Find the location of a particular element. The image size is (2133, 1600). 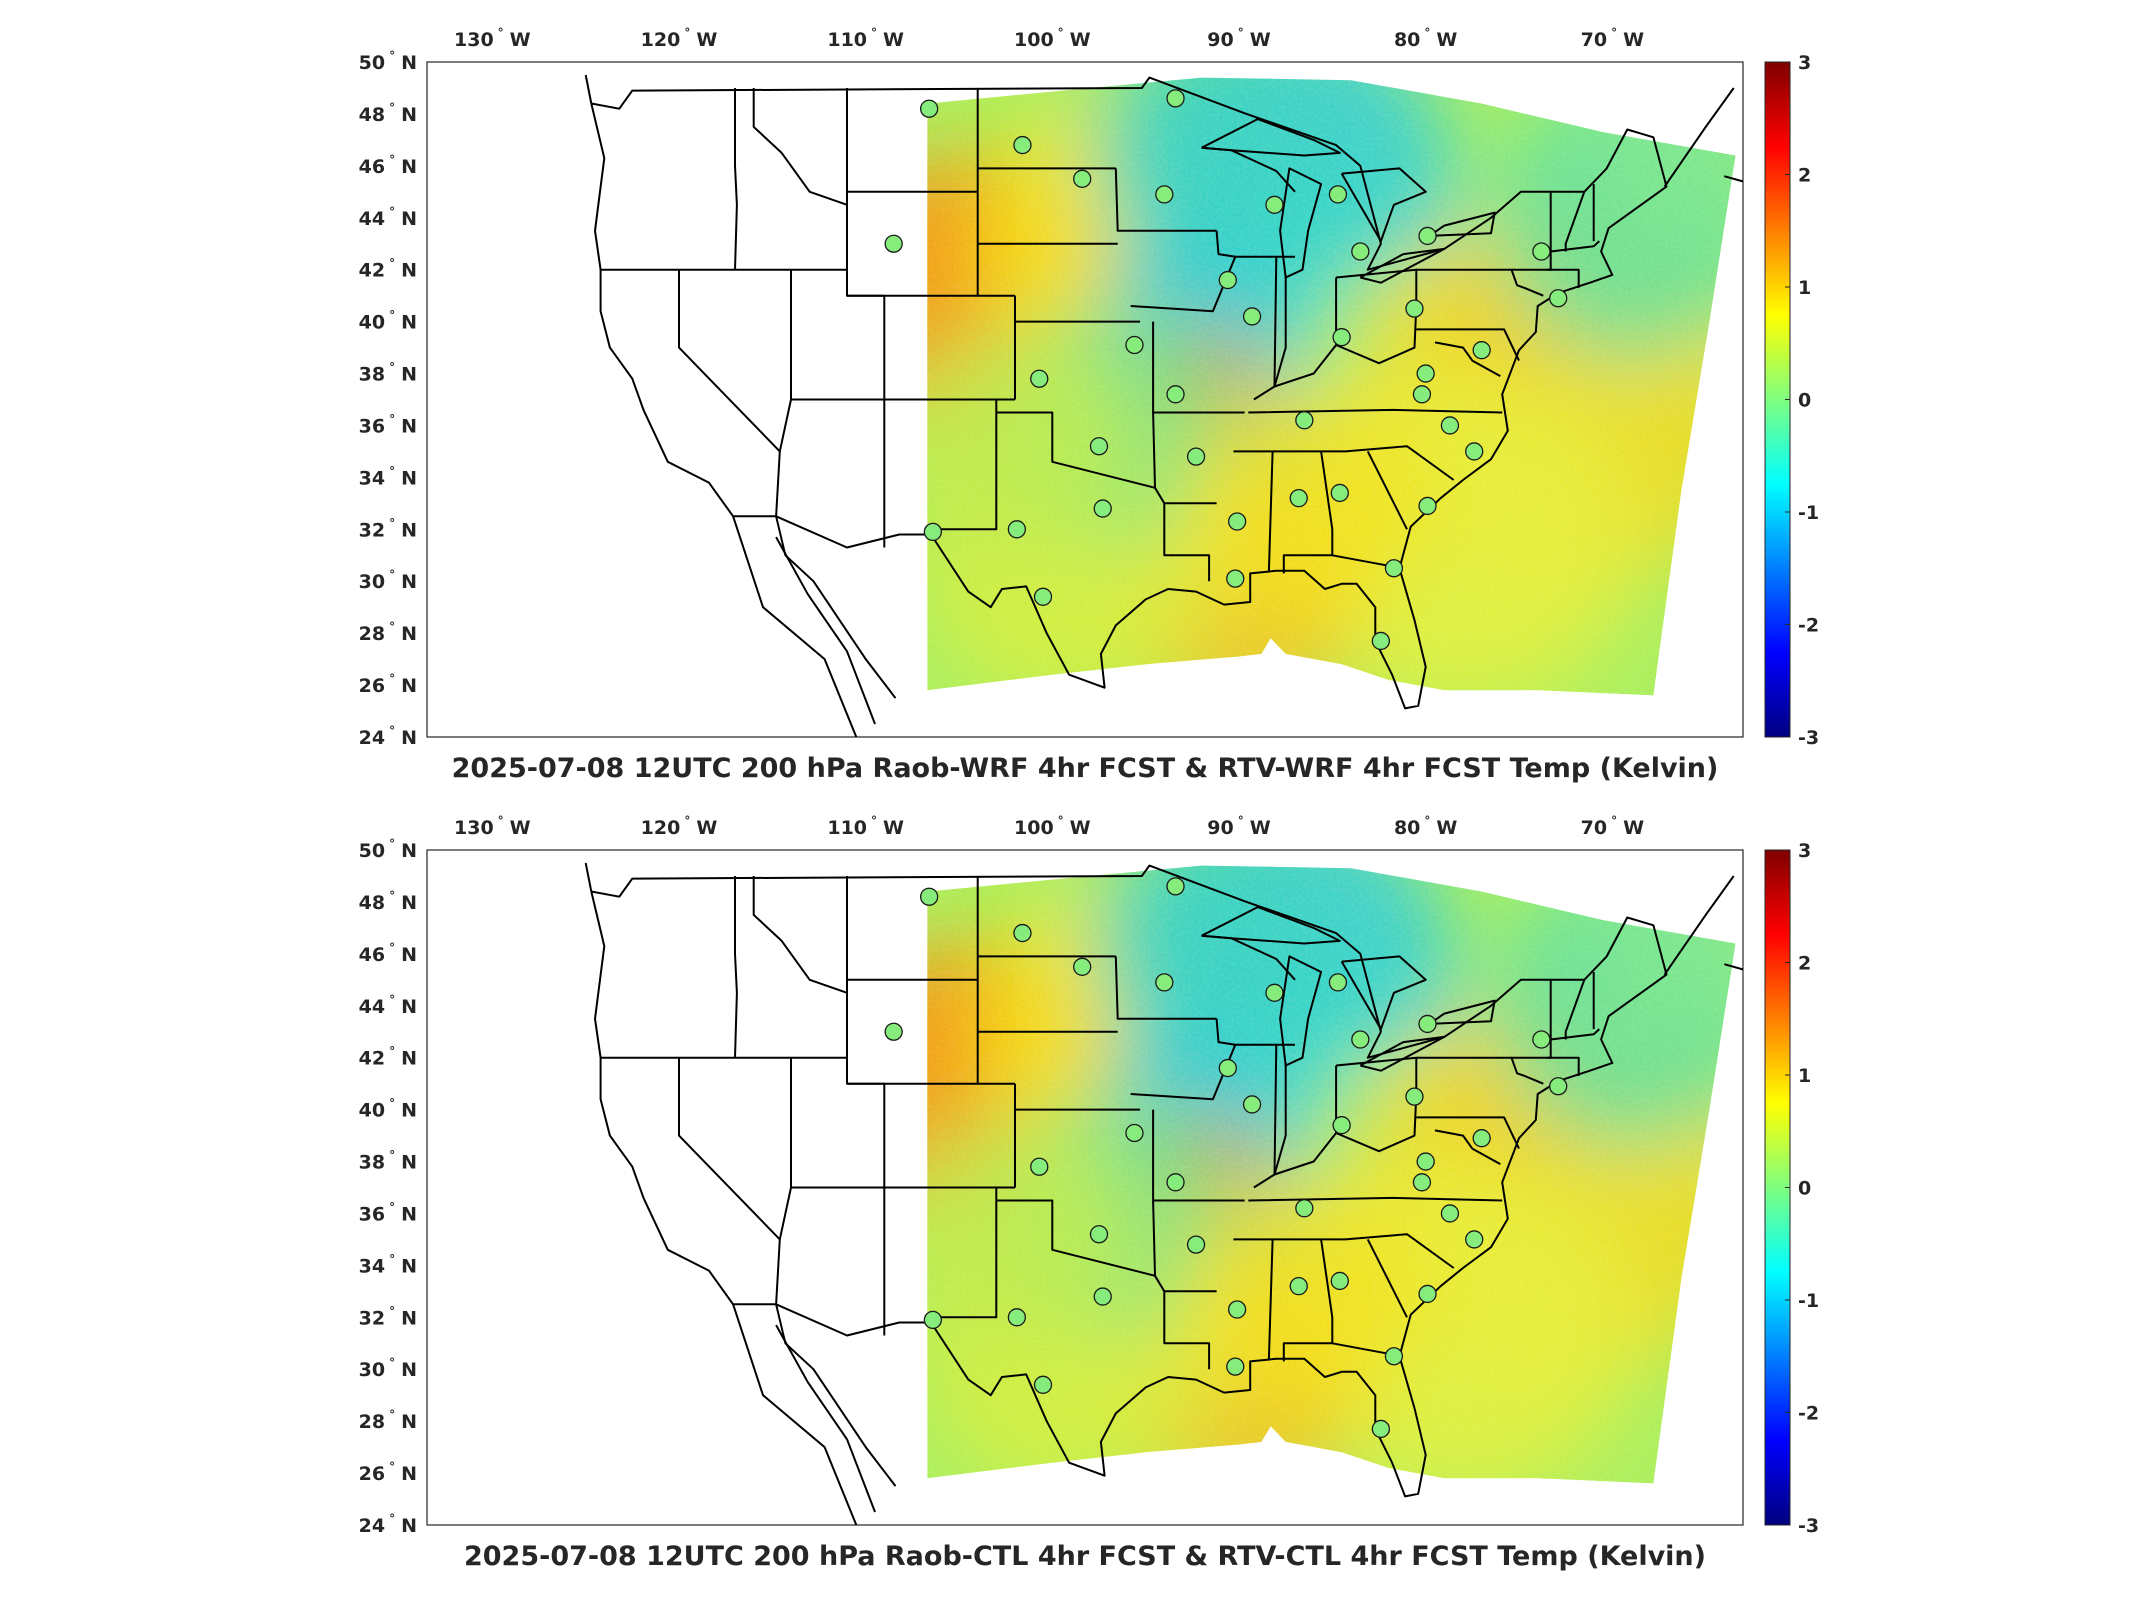

longitude-tick-label: 80 ° W is located at coordinates (1425, 38).